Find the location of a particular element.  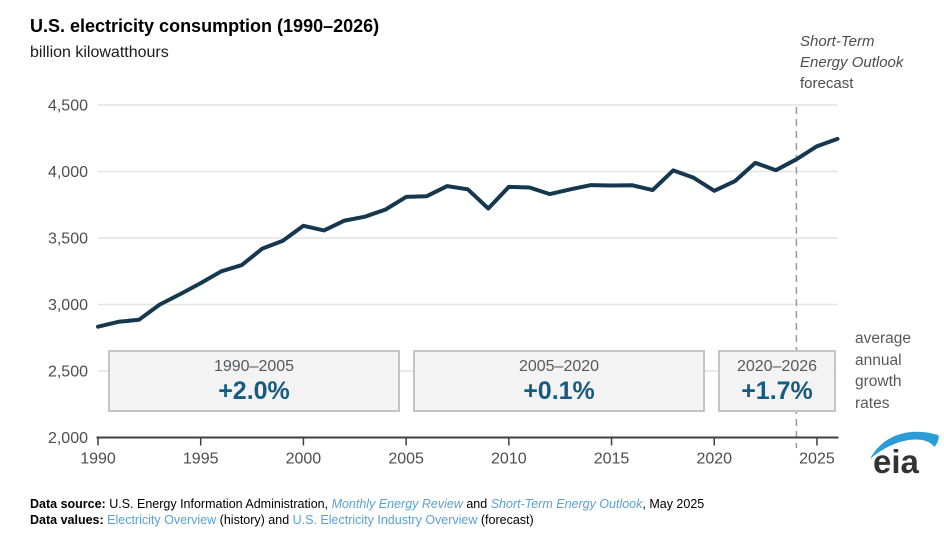

eia-logo-swoosh-icon is located at coordinates (904, 445).